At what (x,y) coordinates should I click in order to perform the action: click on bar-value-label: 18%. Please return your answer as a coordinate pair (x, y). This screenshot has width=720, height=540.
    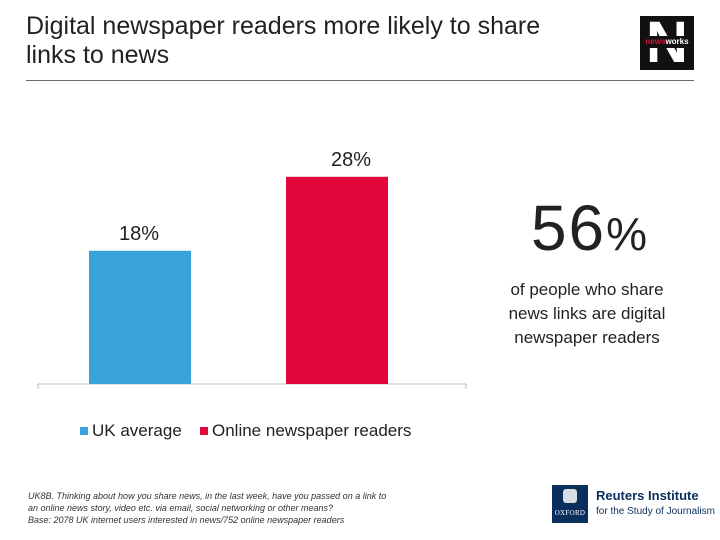
    Looking at the image, I should click on (139, 234).